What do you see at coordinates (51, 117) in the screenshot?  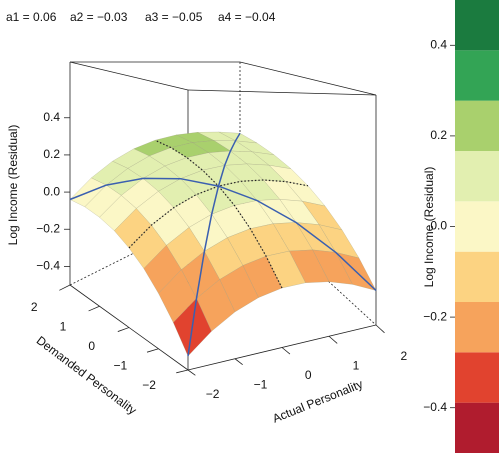 I see `z-tick-label: 0.4` at bounding box center [51, 117].